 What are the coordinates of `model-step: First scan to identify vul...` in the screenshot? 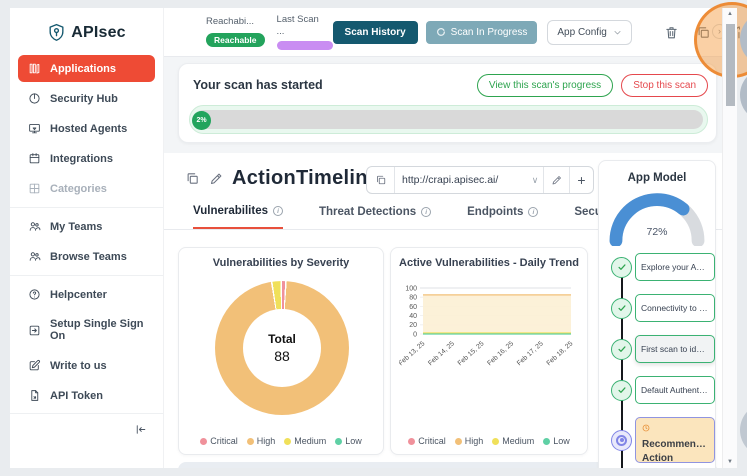 It's located at (663, 349).